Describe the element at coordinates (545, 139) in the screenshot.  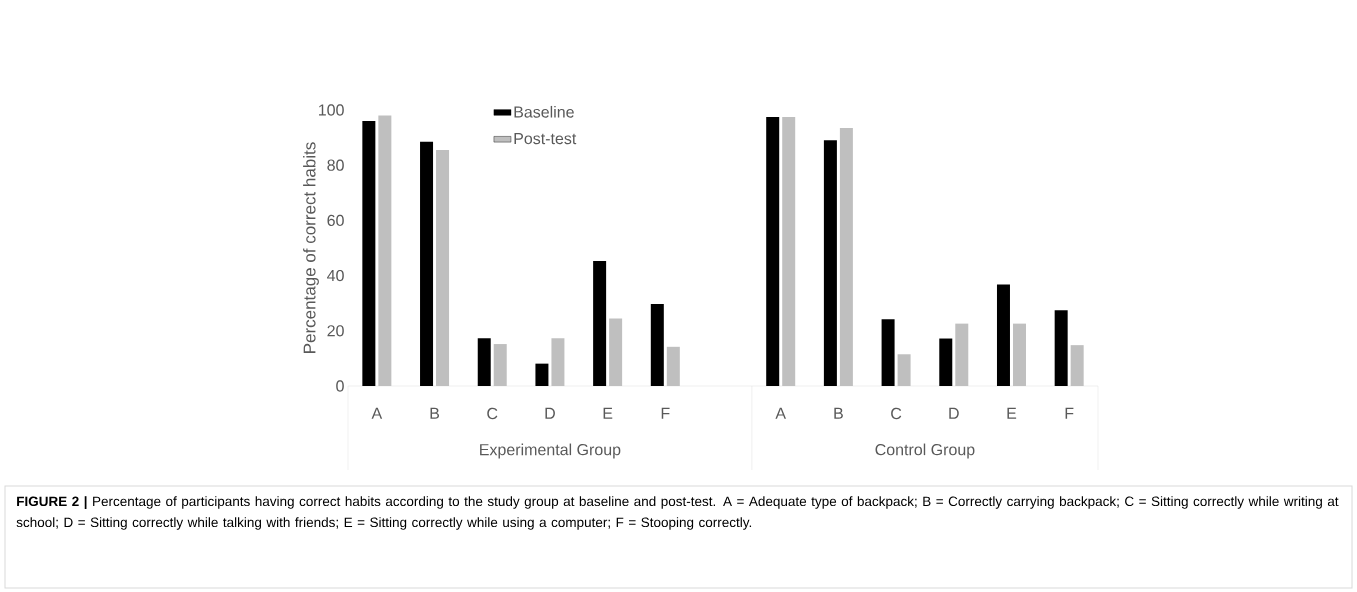
I see `legend-label: Post-test` at that location.